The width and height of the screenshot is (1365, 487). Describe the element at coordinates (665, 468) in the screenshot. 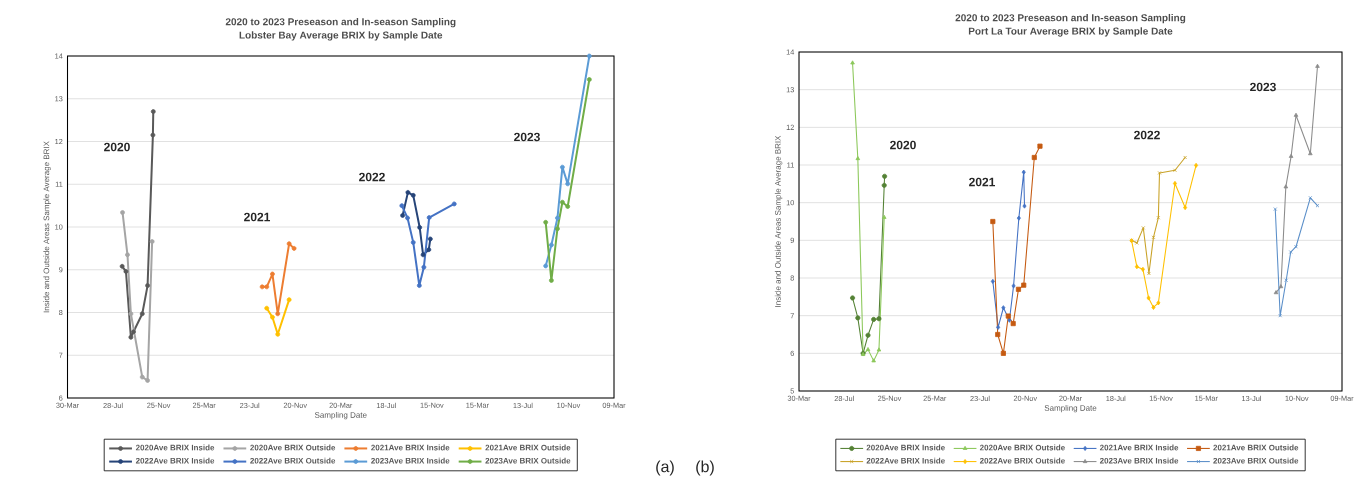

I see `text: (a)` at that location.